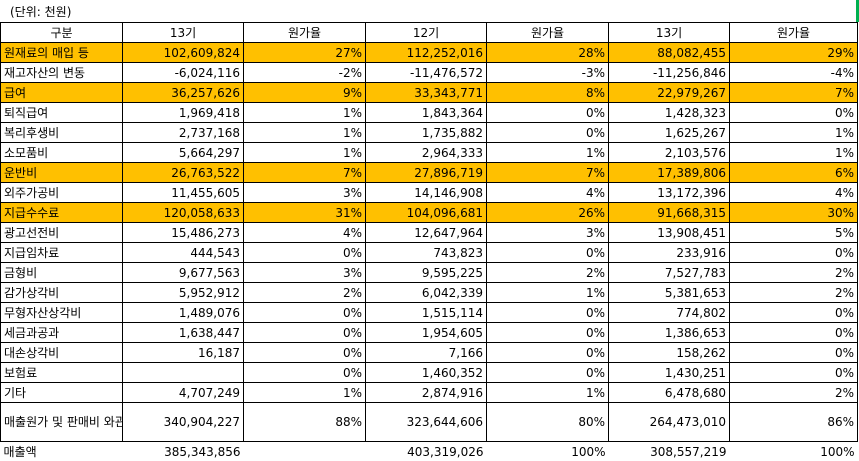  What do you see at coordinates (548, 173) in the screenshot?
I see `ratio-12: 7%` at bounding box center [548, 173].